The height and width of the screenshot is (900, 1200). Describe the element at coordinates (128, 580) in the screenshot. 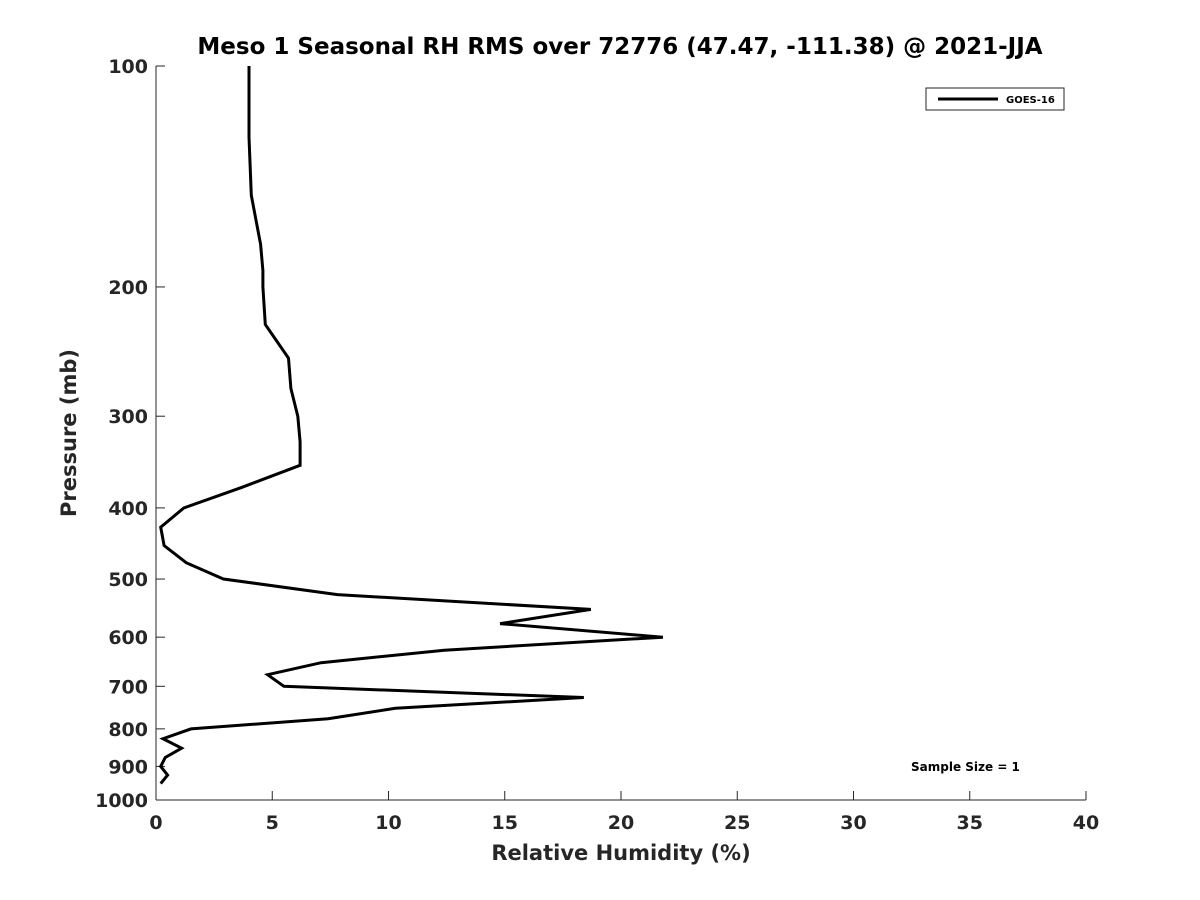

I see `y-tick-label: 500` at that location.